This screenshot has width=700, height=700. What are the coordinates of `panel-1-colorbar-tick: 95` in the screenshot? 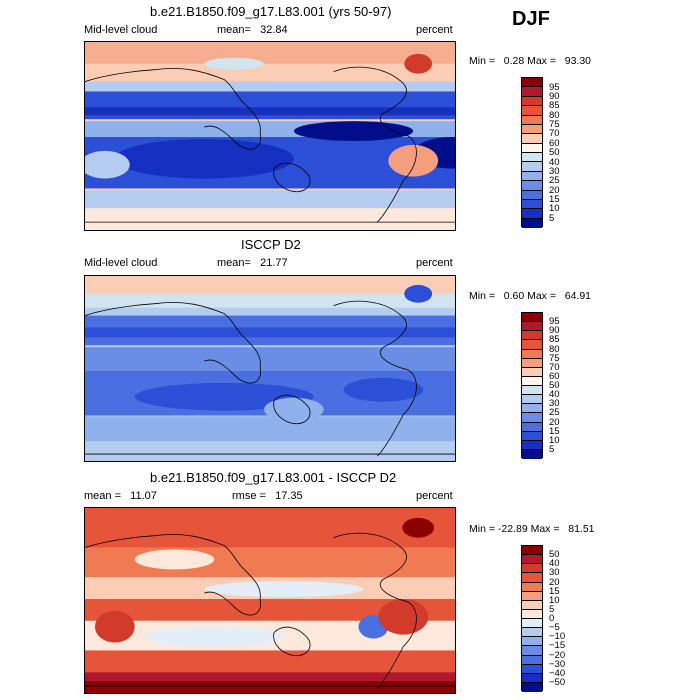 It's located at (554, 87).